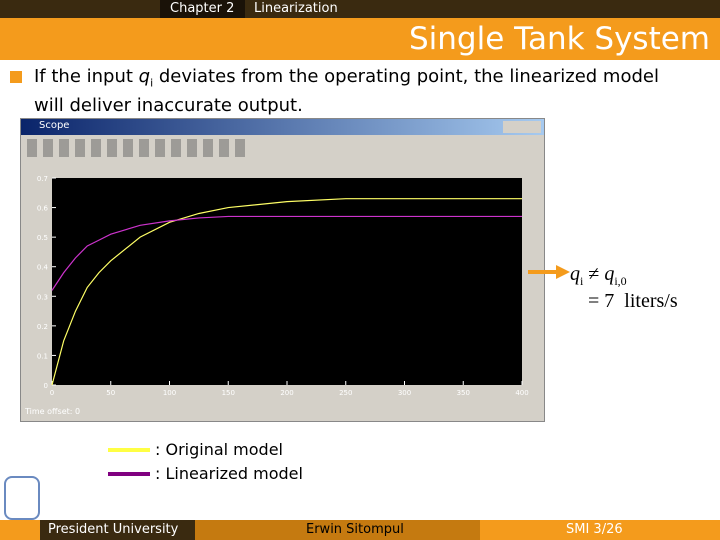  Describe the element at coordinates (42, 179) in the screenshot. I see `y-tick-label: 0.7` at that location.